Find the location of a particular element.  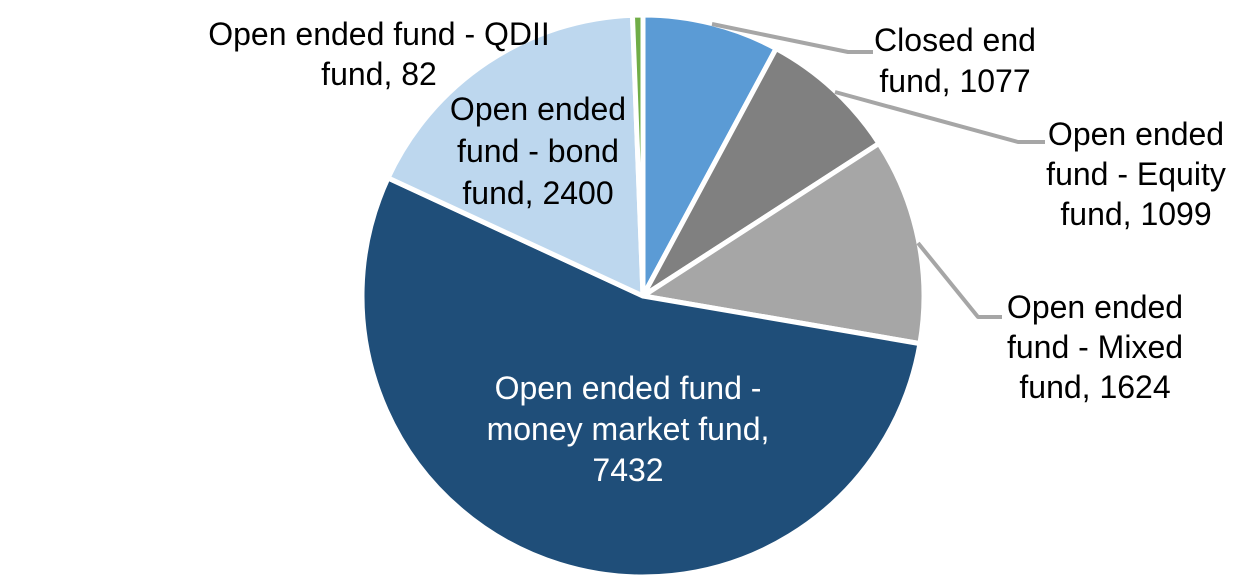

data-label-line: fund, 2400 is located at coordinates (537, 193).